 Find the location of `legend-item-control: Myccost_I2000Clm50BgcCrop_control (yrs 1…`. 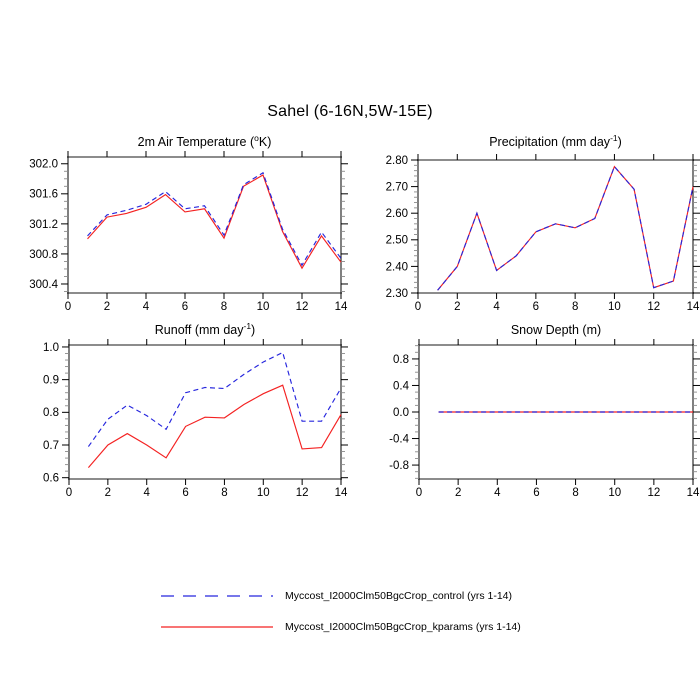

legend-item-control: Myccost_I2000Clm50BgcCrop_control (yrs 1… is located at coordinates (341, 596).